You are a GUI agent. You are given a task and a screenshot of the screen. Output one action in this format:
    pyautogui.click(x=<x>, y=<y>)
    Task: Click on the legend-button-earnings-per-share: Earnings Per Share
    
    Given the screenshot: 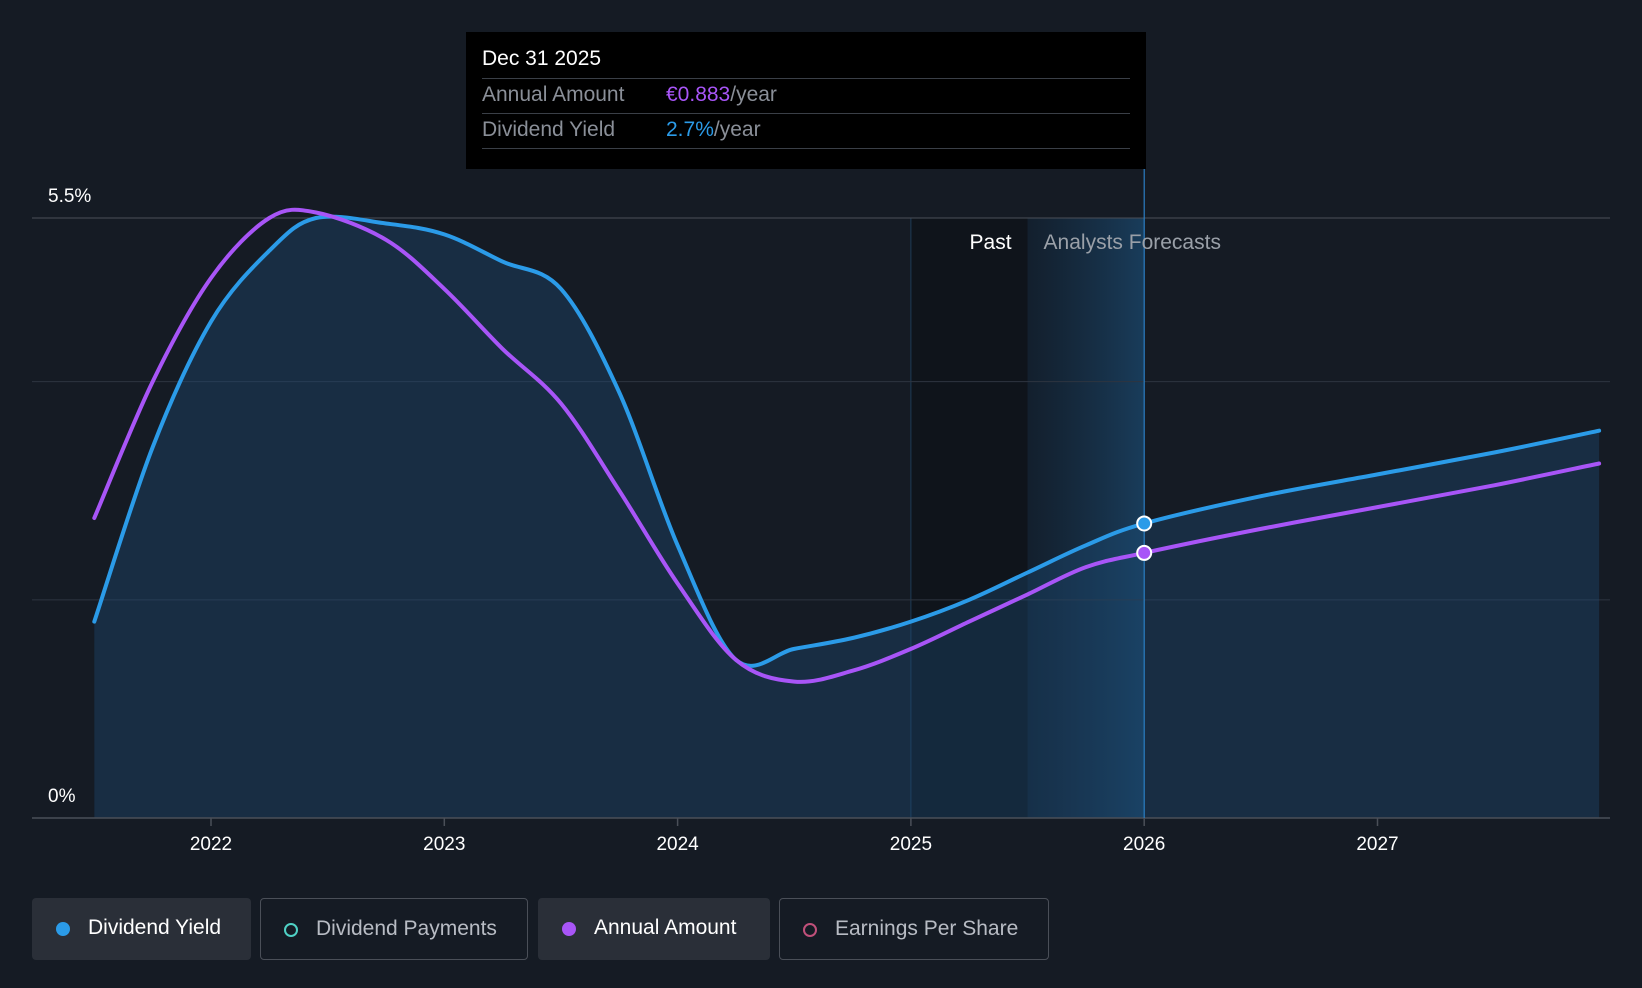 What is the action you would take?
    pyautogui.click(x=914, y=929)
    